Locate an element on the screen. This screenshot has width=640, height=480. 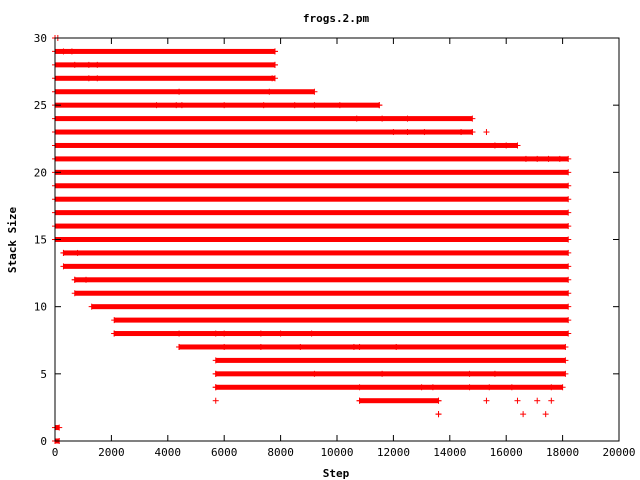
x-tick-label: 20000 is located at coordinates (618, 452).